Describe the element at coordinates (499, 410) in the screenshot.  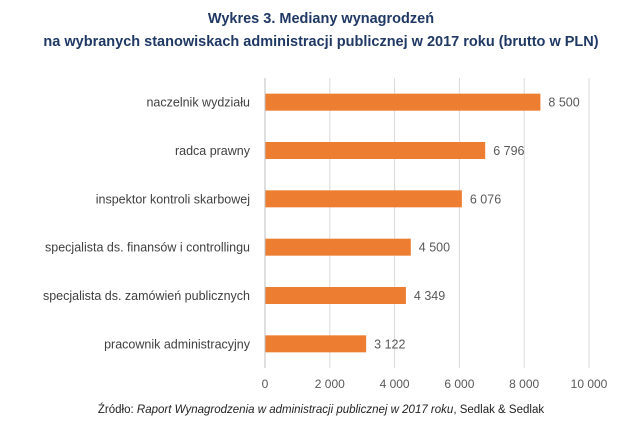
I see `source-suffix: , Sedlak & Sedlak` at that location.